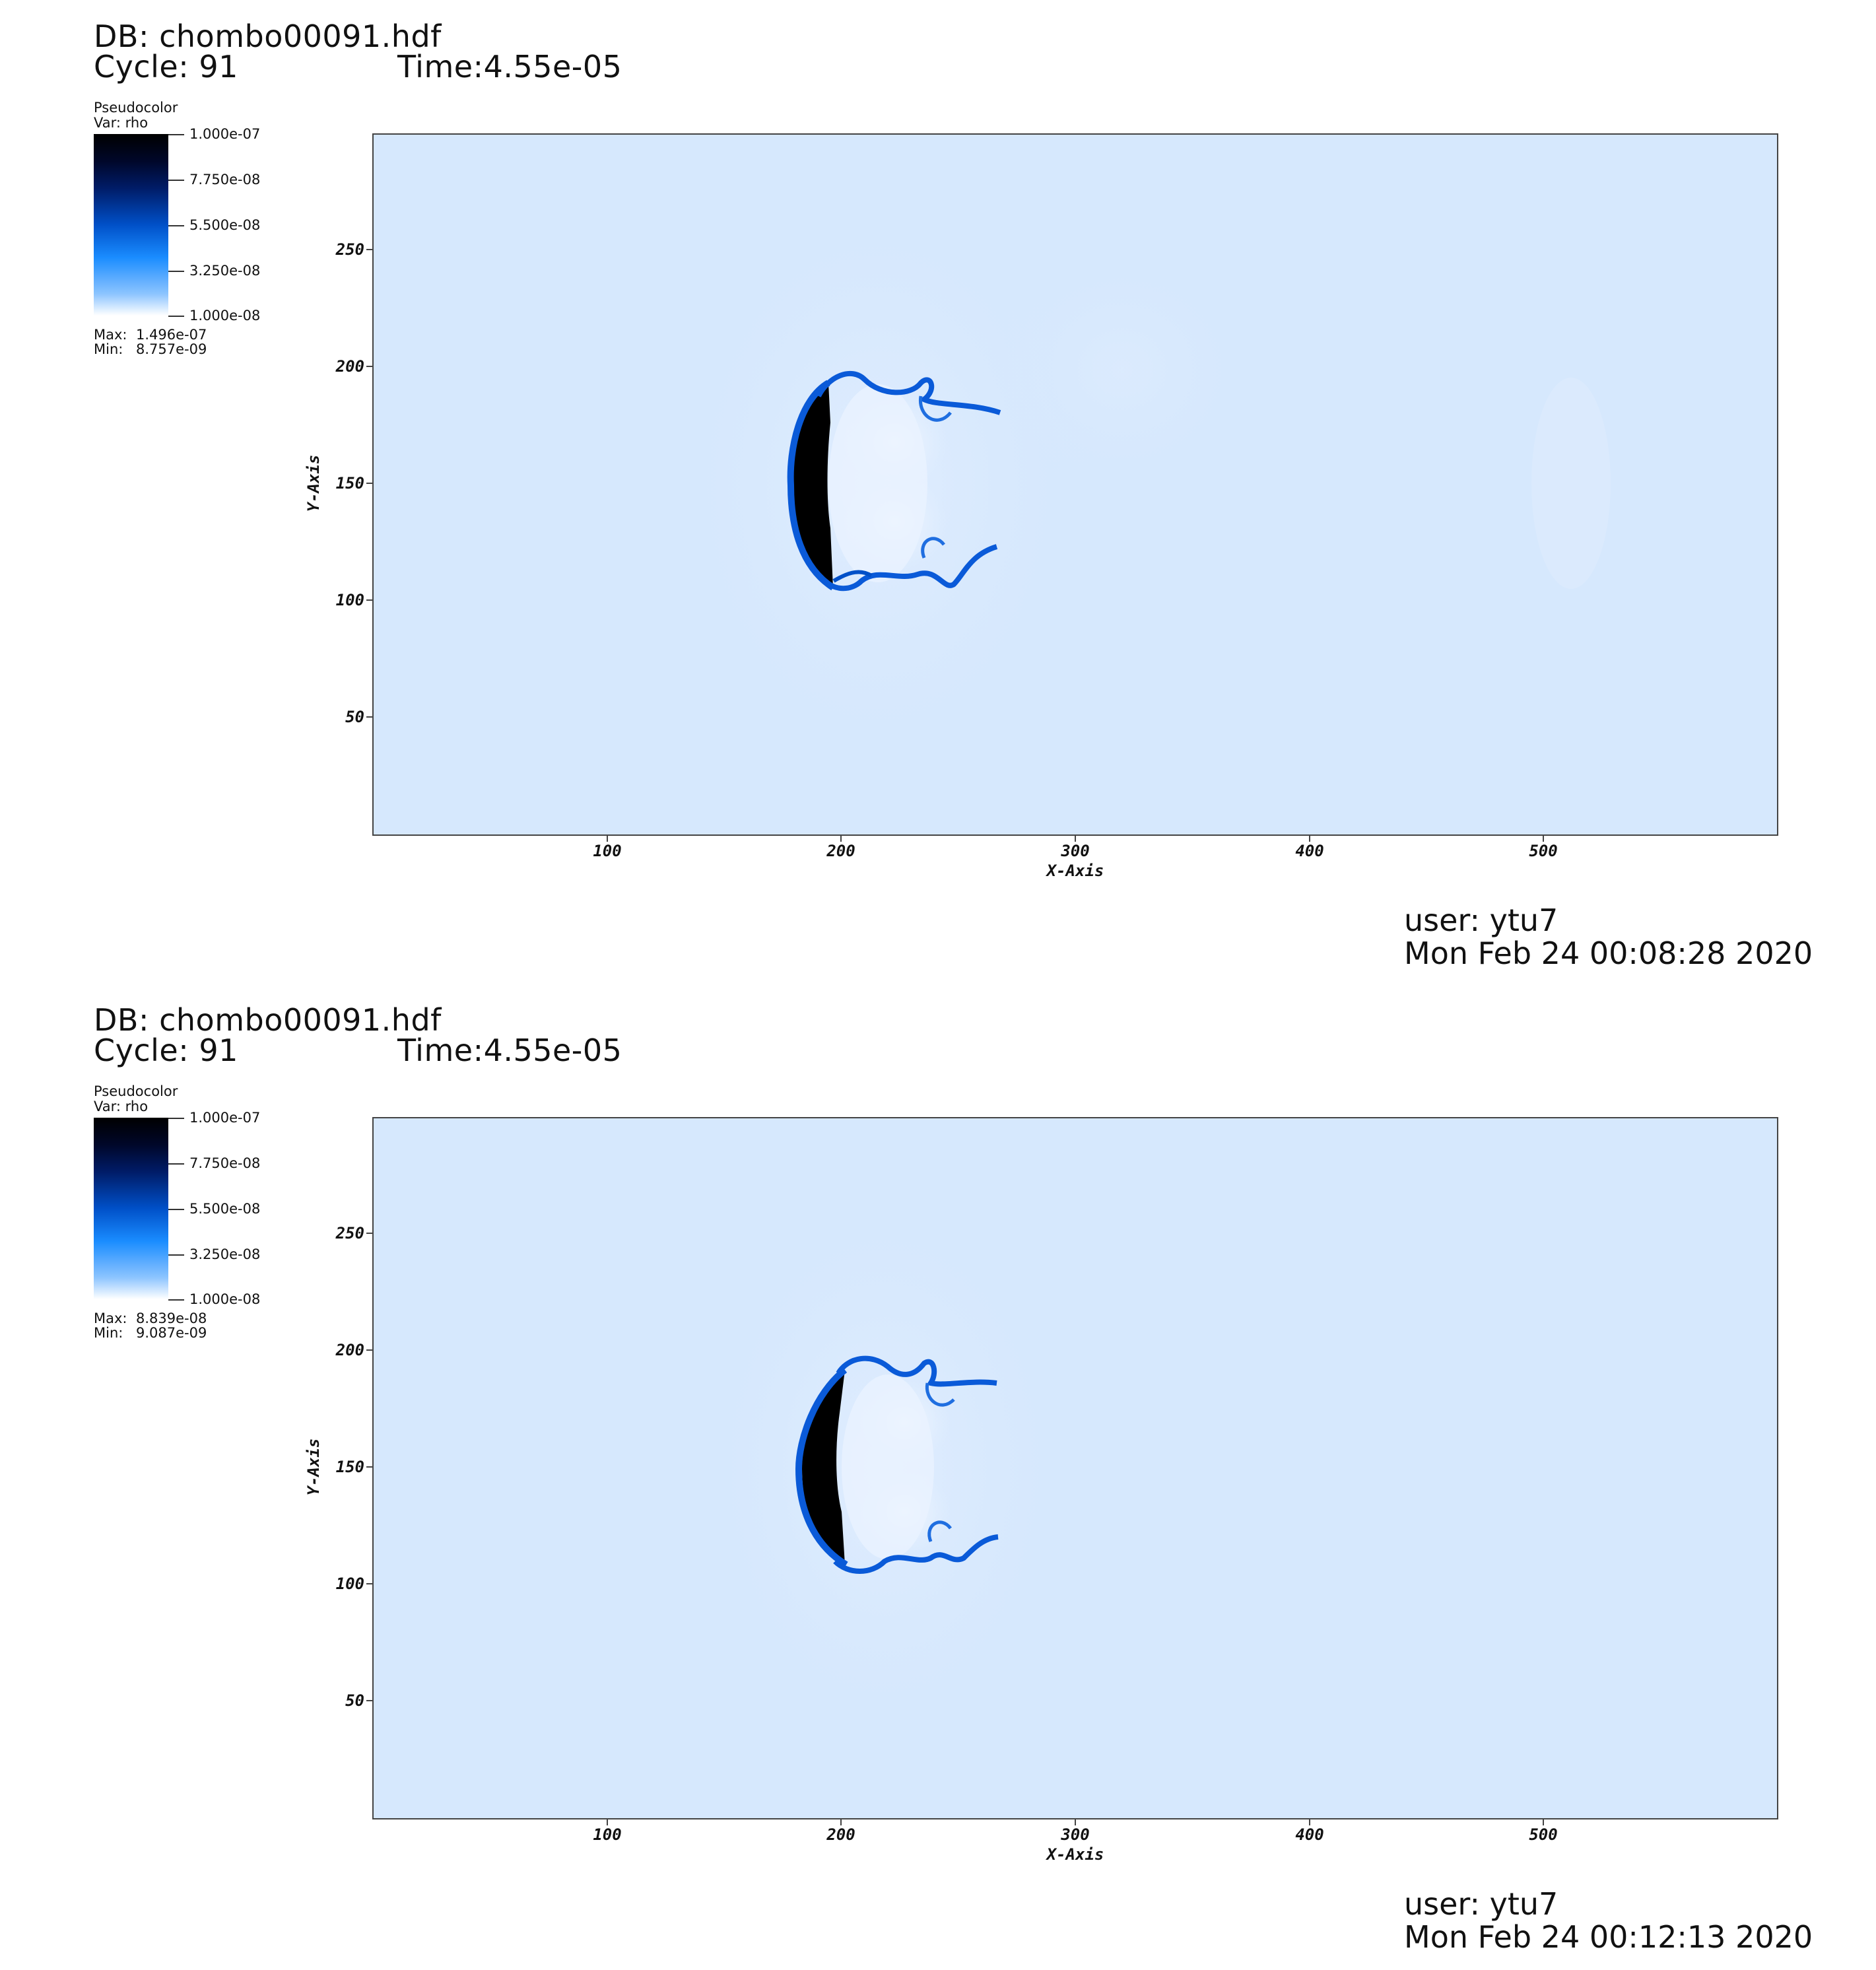 This screenshot has height=1970, width=1876. What do you see at coordinates (171, 1333) in the screenshot?
I see `min-value: 9.087e-09` at bounding box center [171, 1333].